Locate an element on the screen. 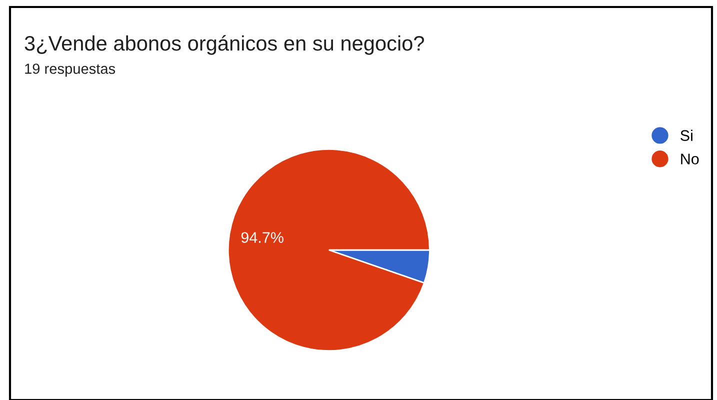  legend-label: No is located at coordinates (690, 159).